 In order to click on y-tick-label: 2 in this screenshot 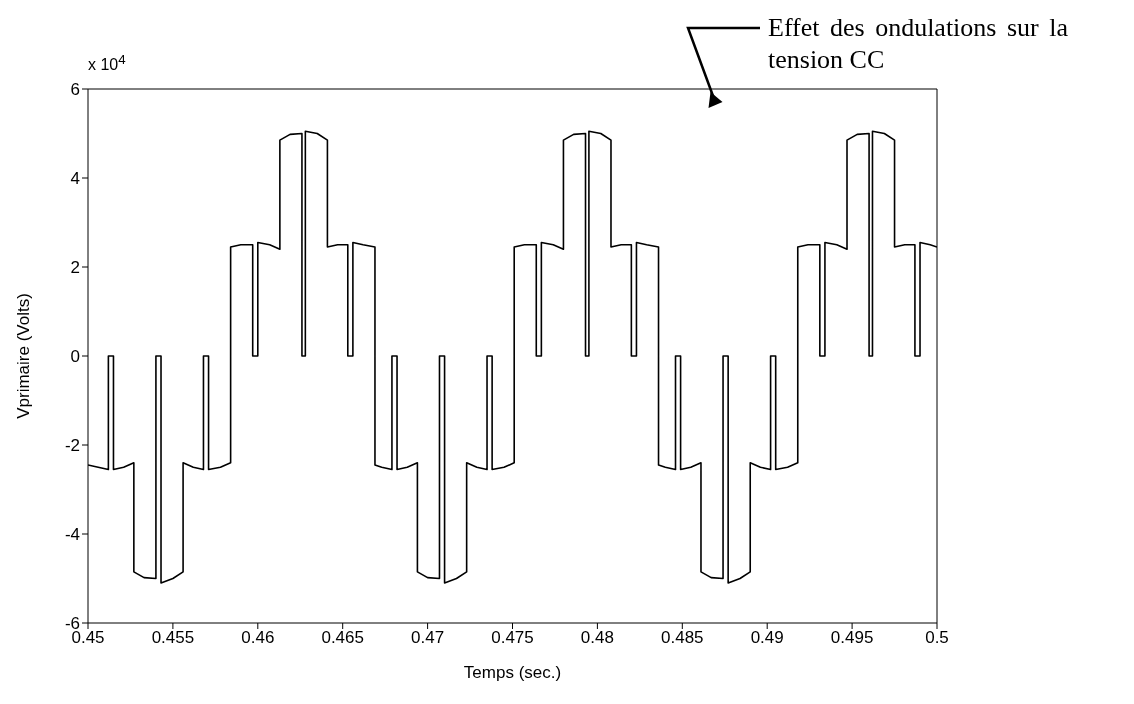, I will do `click(75, 268)`.